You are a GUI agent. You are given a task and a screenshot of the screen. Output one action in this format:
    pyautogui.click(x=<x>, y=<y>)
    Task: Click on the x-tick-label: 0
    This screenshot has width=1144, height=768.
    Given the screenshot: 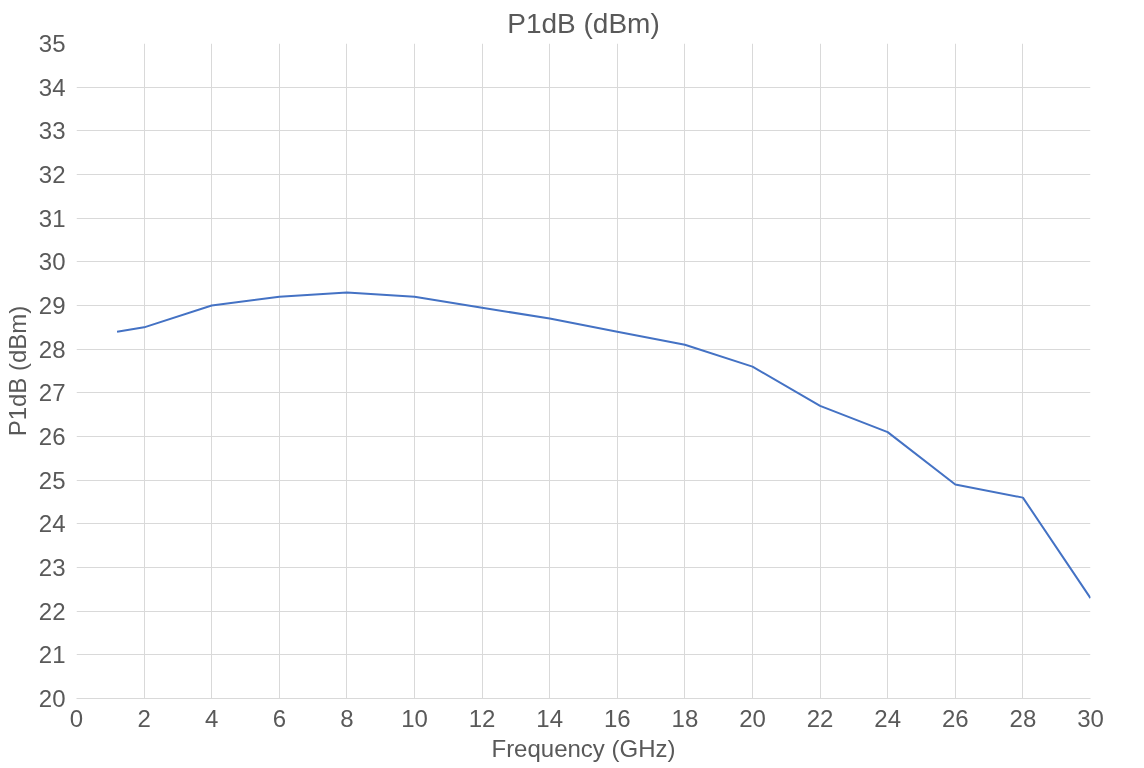 What is the action you would take?
    pyautogui.click(x=76, y=718)
    